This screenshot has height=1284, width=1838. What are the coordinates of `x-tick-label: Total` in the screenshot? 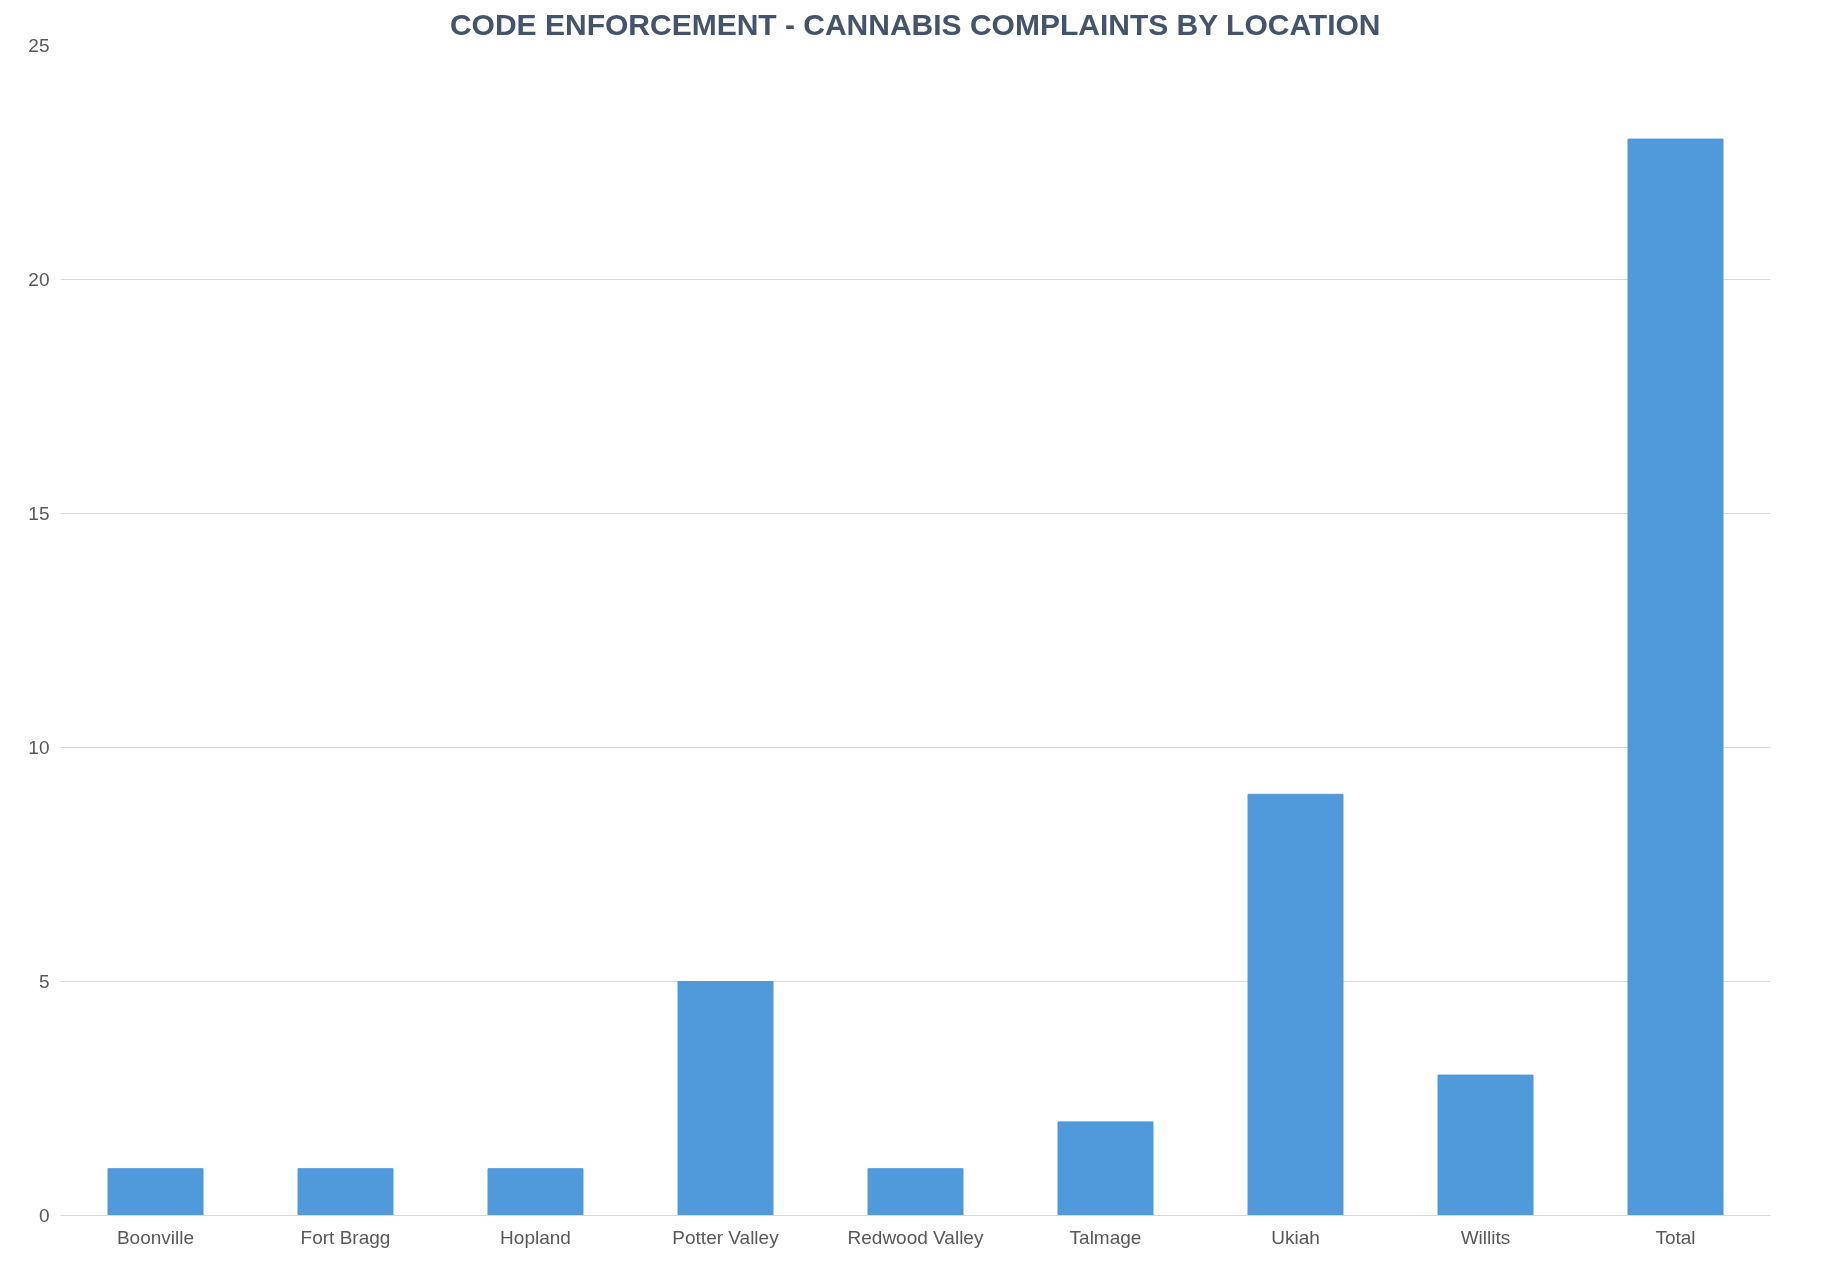 It's located at (1675, 1237).